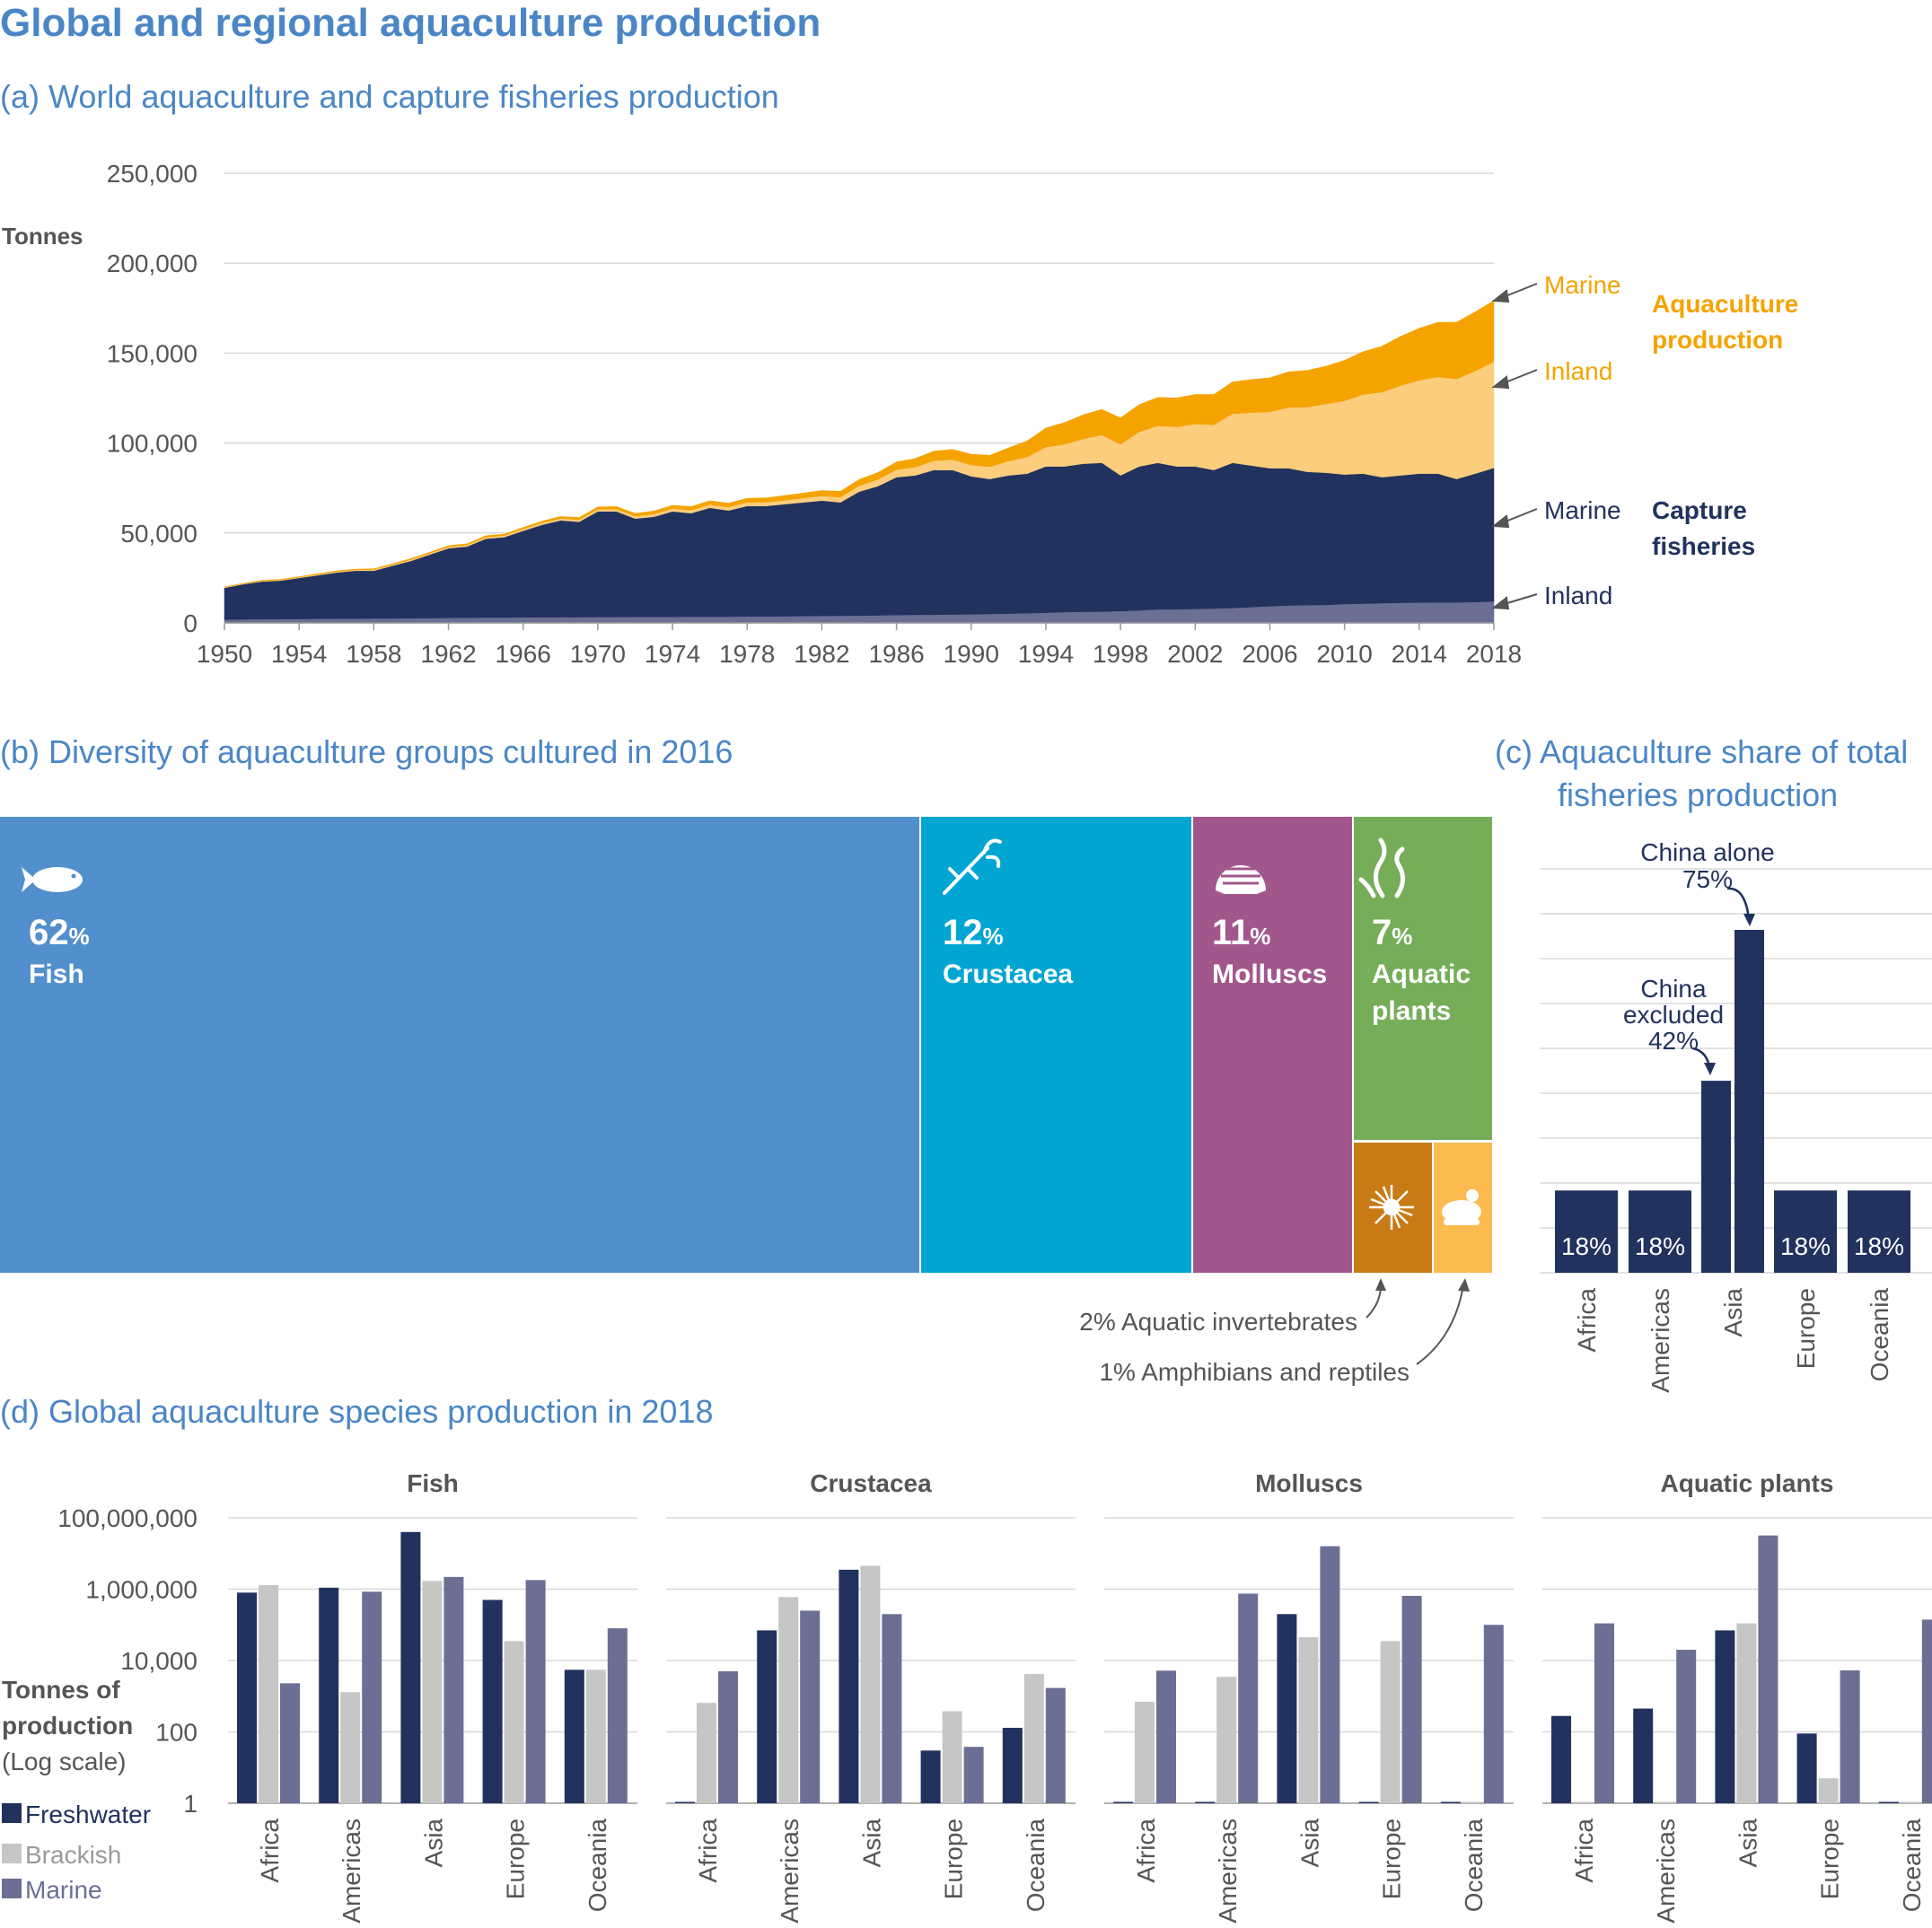  I want to click on crustacea-block, so click(1056, 1045).